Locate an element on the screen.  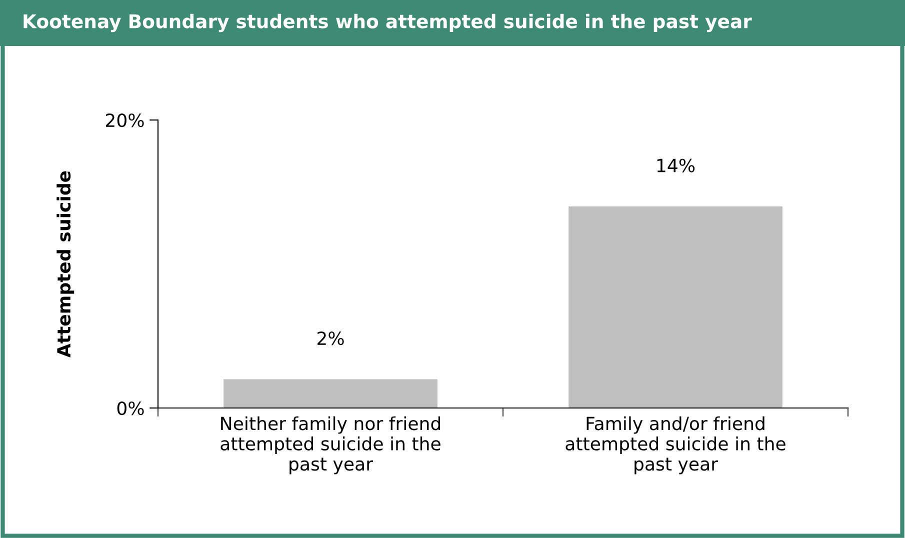
chart-title: Kootenay Boundary students who attempted suicide in the past year is located at coordinates (388, 23).